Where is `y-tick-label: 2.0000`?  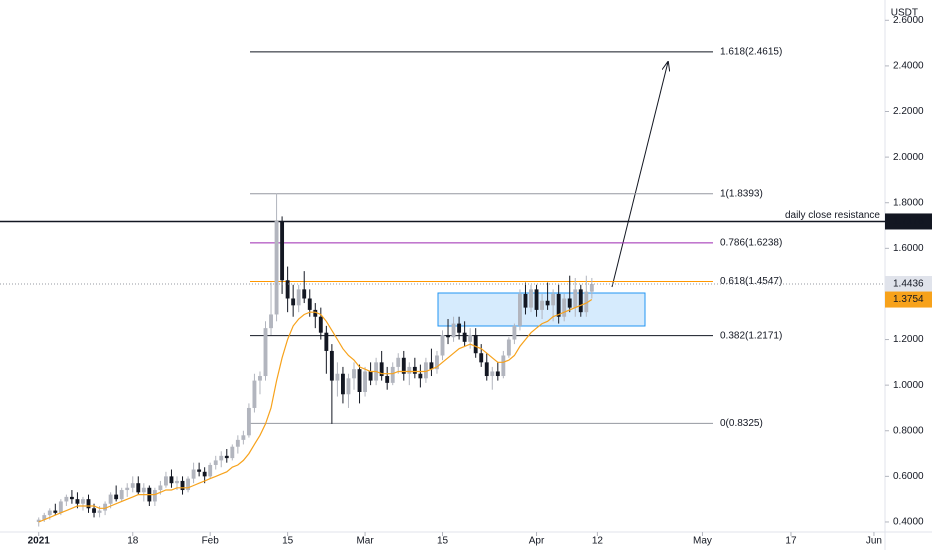
y-tick-label: 2.0000 is located at coordinates (908, 157).